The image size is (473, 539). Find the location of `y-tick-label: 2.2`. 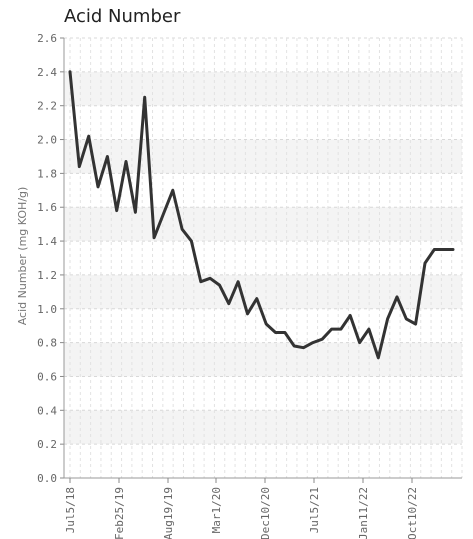

y-tick-label: 2.2 is located at coordinates (47, 106).